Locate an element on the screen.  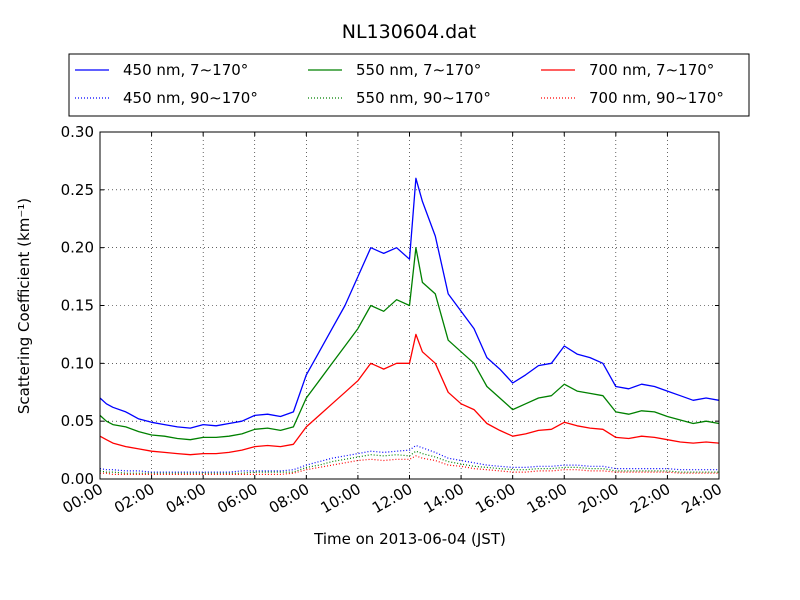
x-tick-label: 04:00 is located at coordinates (186, 498).